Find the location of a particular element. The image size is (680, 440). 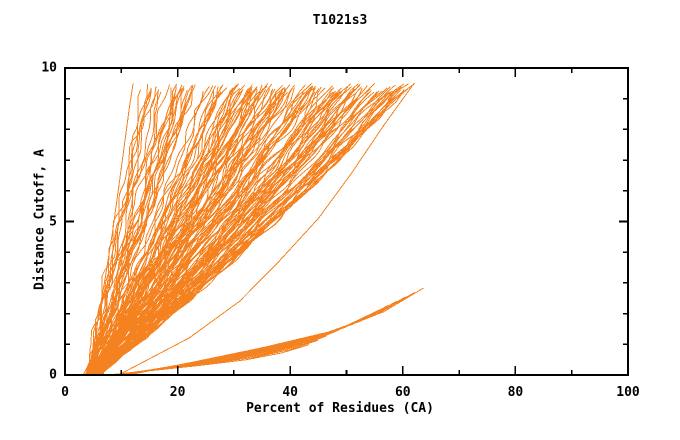

x-tick-label-60: 60 is located at coordinates (402, 392).